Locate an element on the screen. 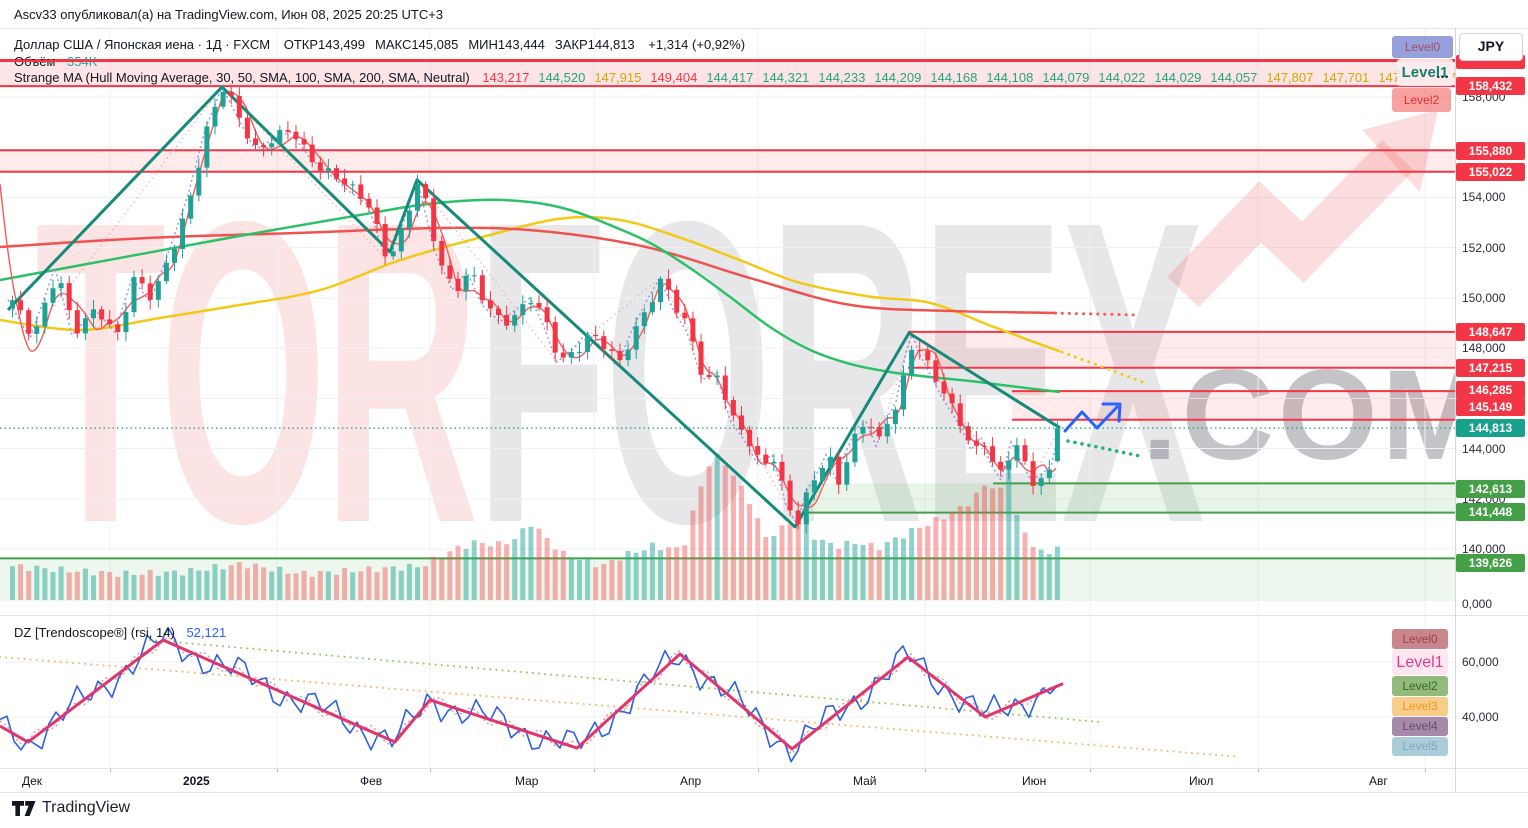 The height and width of the screenshot is (828, 1528). time-label: Апр is located at coordinates (691, 781).